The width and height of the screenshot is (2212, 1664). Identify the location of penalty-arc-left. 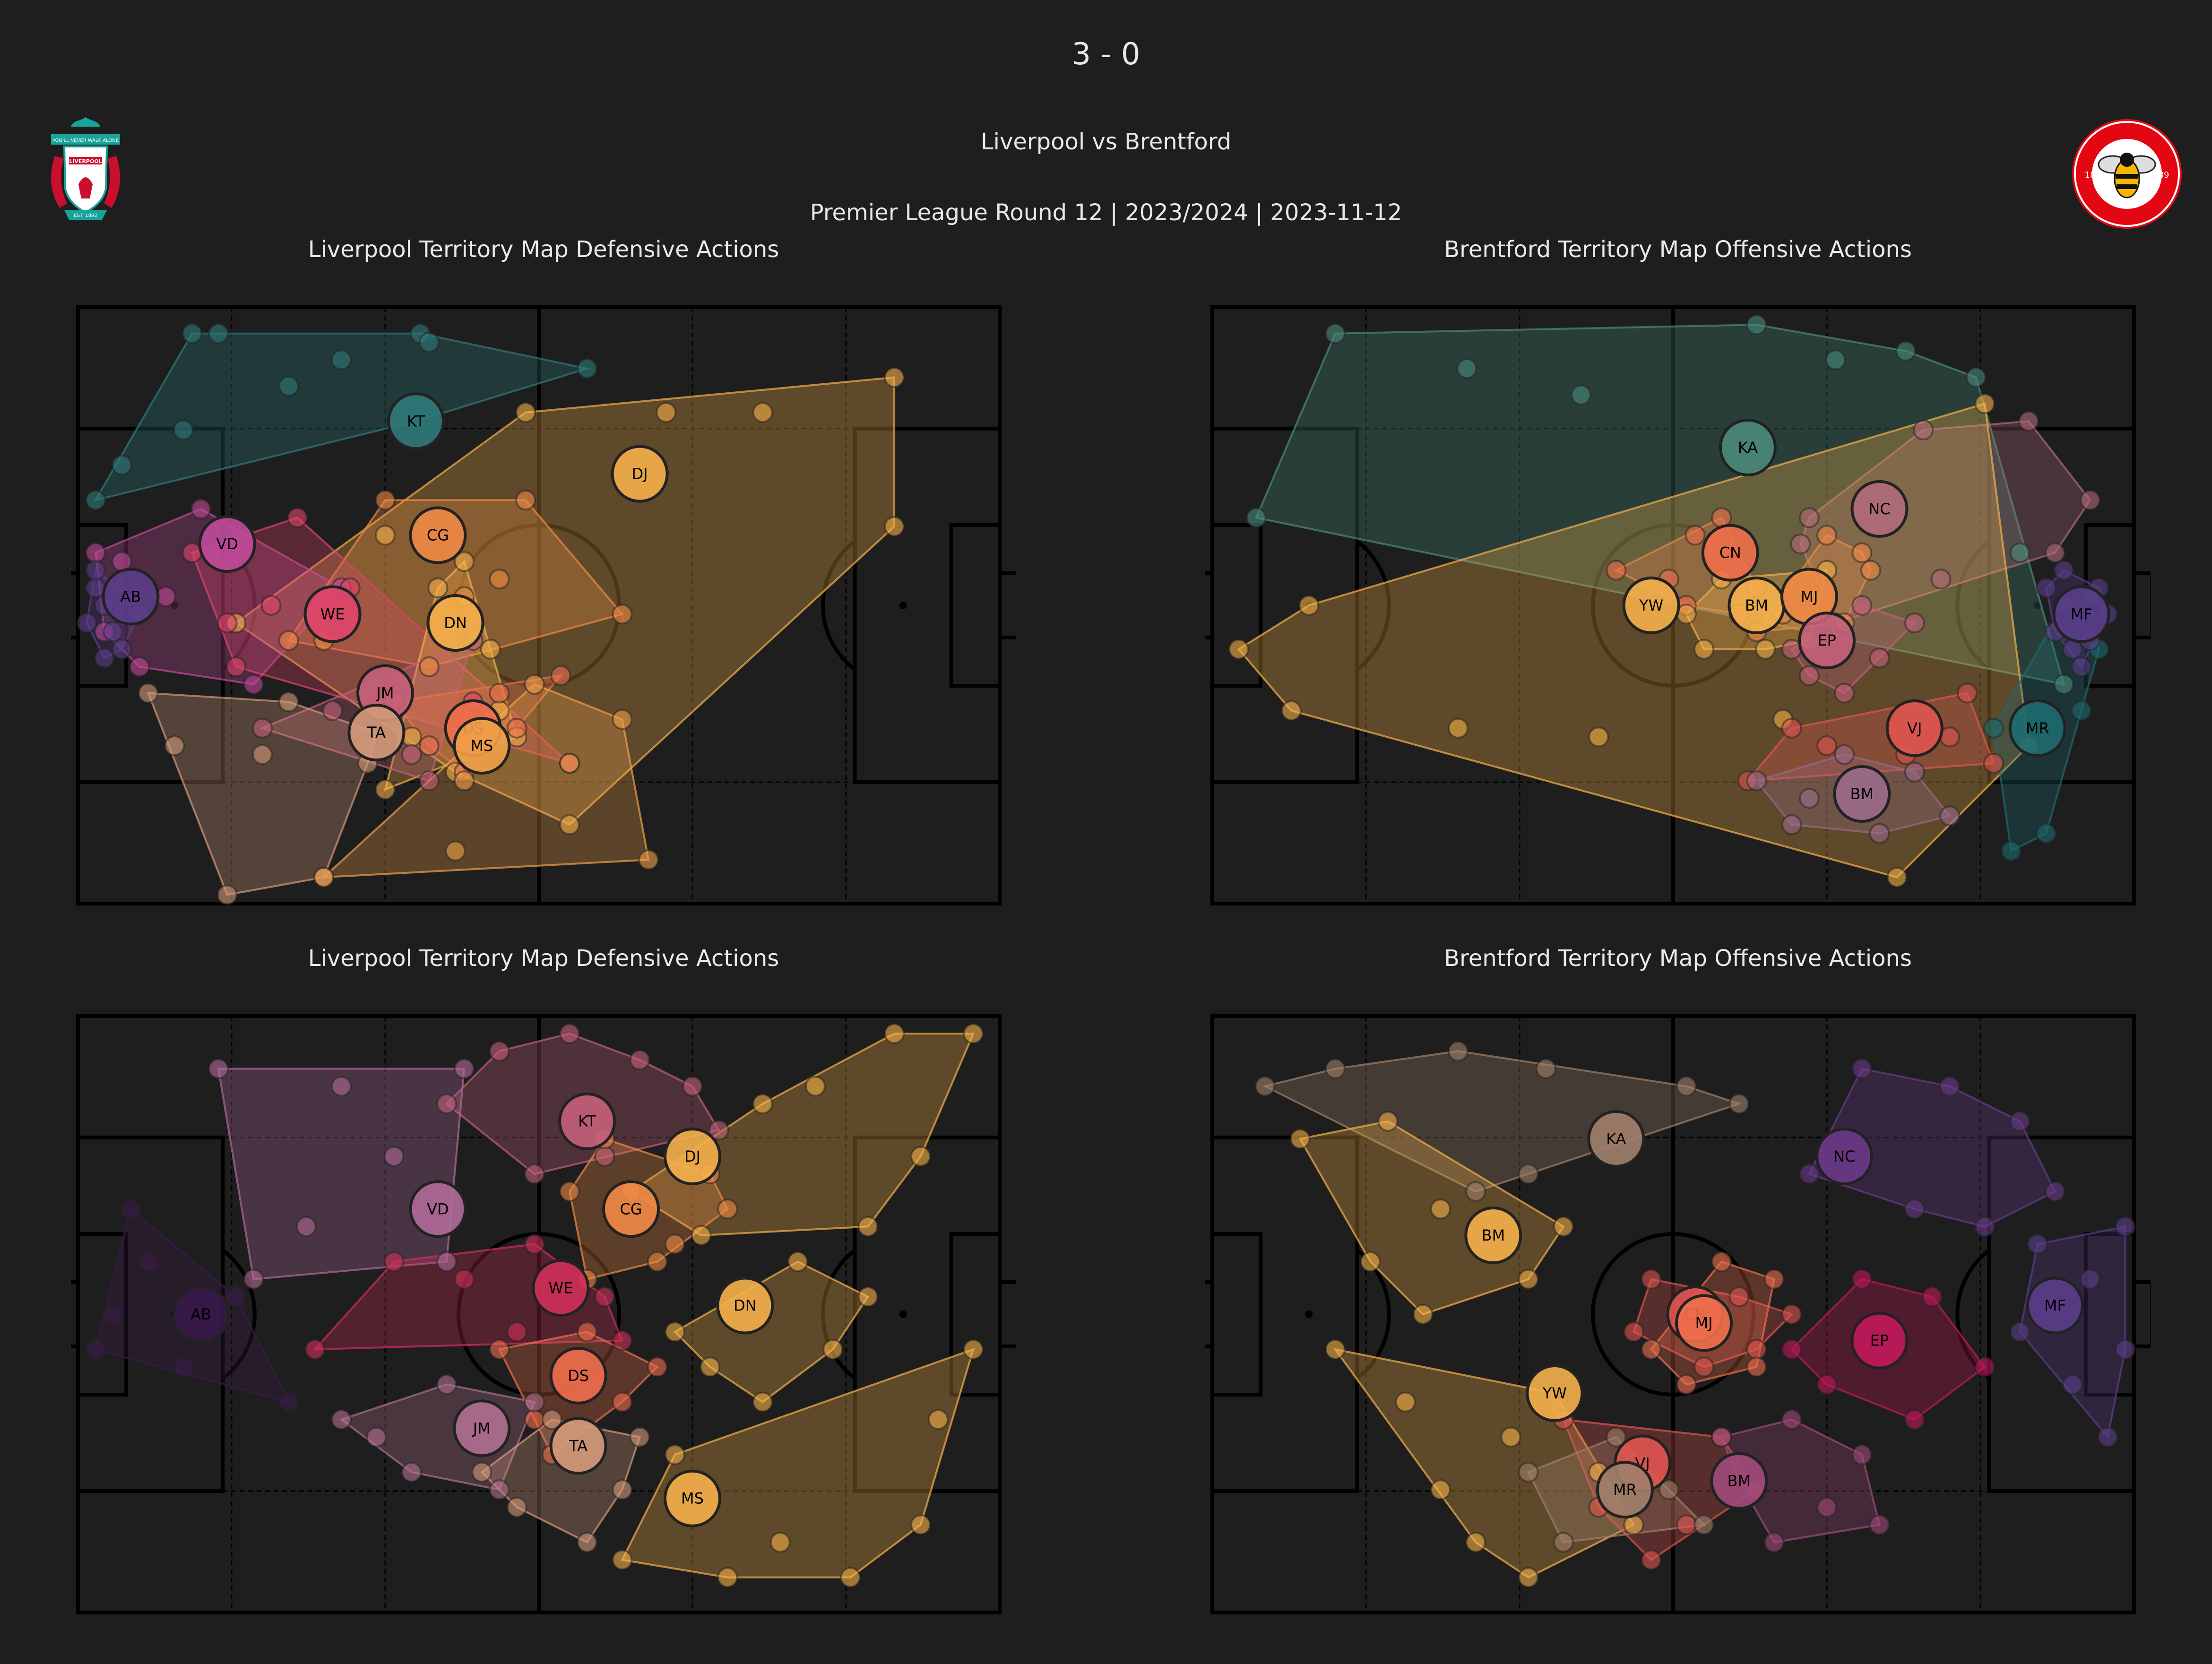
(239, 1314).